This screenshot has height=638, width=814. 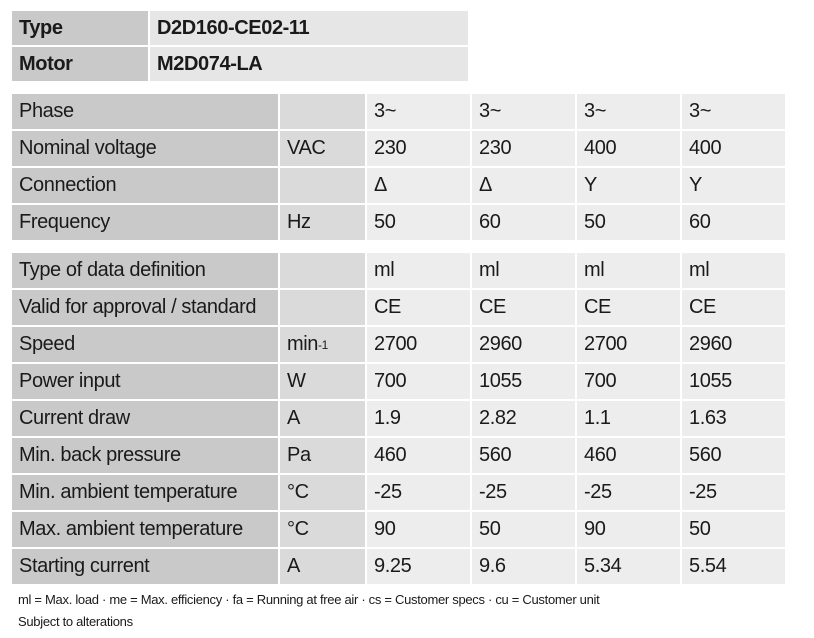 What do you see at coordinates (628, 418) in the screenshot?
I see `value: 1.1` at bounding box center [628, 418].